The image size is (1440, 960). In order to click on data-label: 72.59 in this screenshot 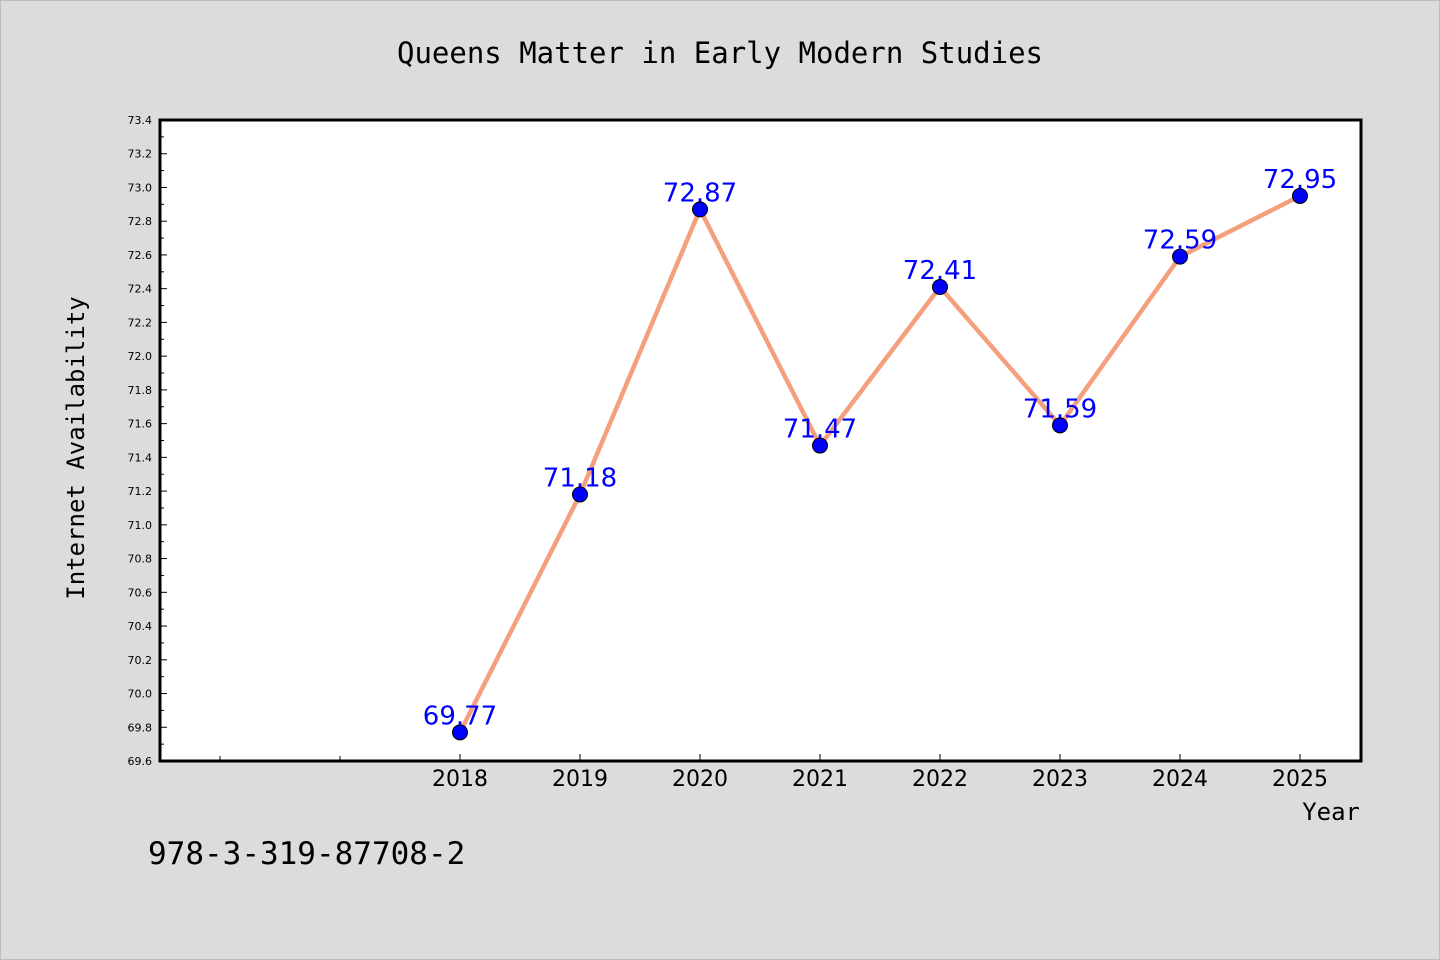, I will do `click(1180, 241)`.